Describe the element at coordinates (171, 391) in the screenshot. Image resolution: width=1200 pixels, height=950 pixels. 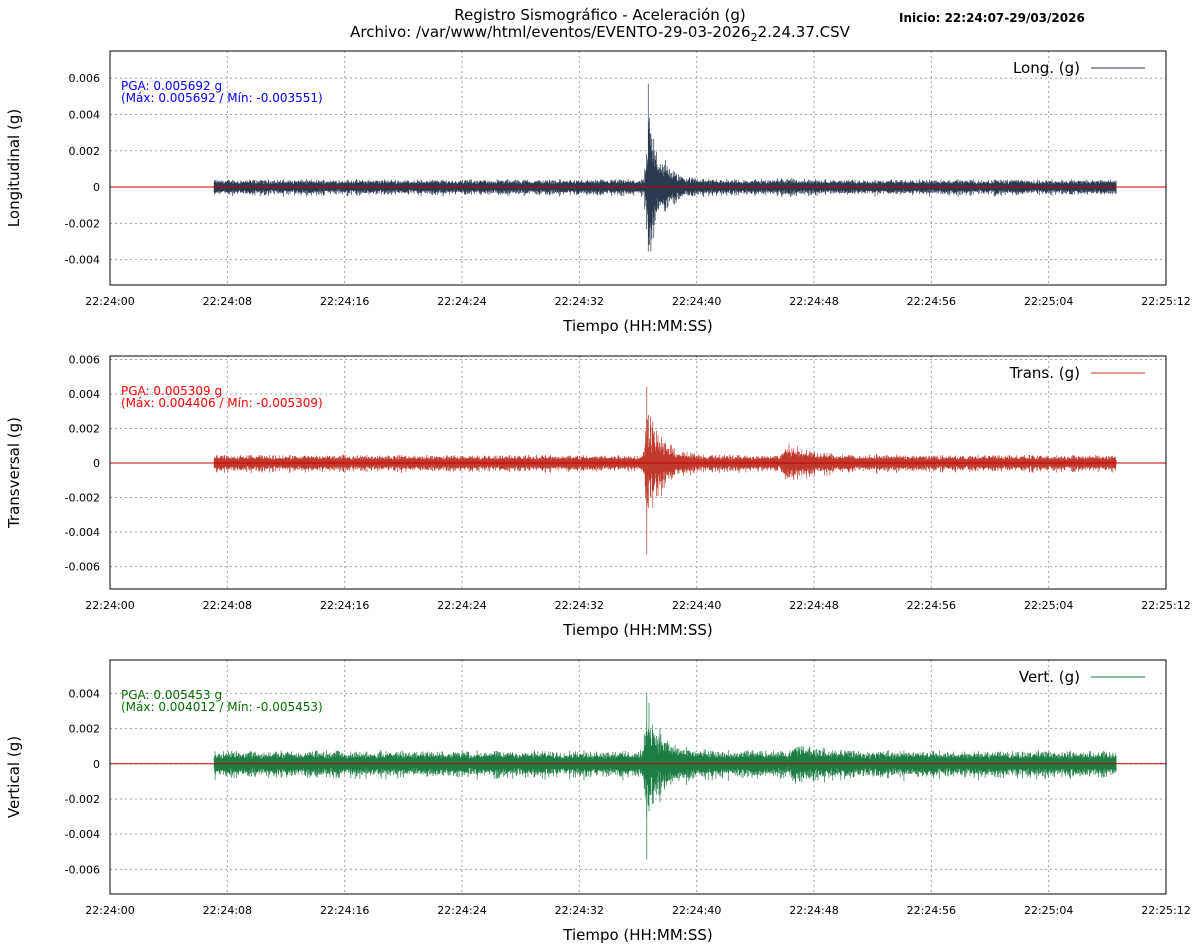
I see `pga-label: PGA: 0.005309 g` at that location.